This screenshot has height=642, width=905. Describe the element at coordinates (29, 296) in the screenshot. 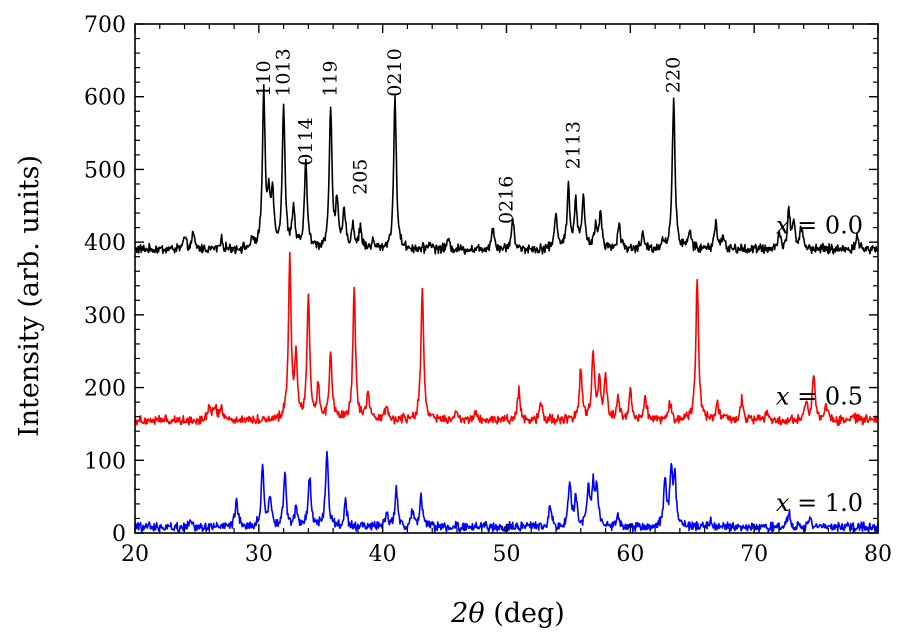

I see `y-axis-title: Intensity (arb. units)` at that location.